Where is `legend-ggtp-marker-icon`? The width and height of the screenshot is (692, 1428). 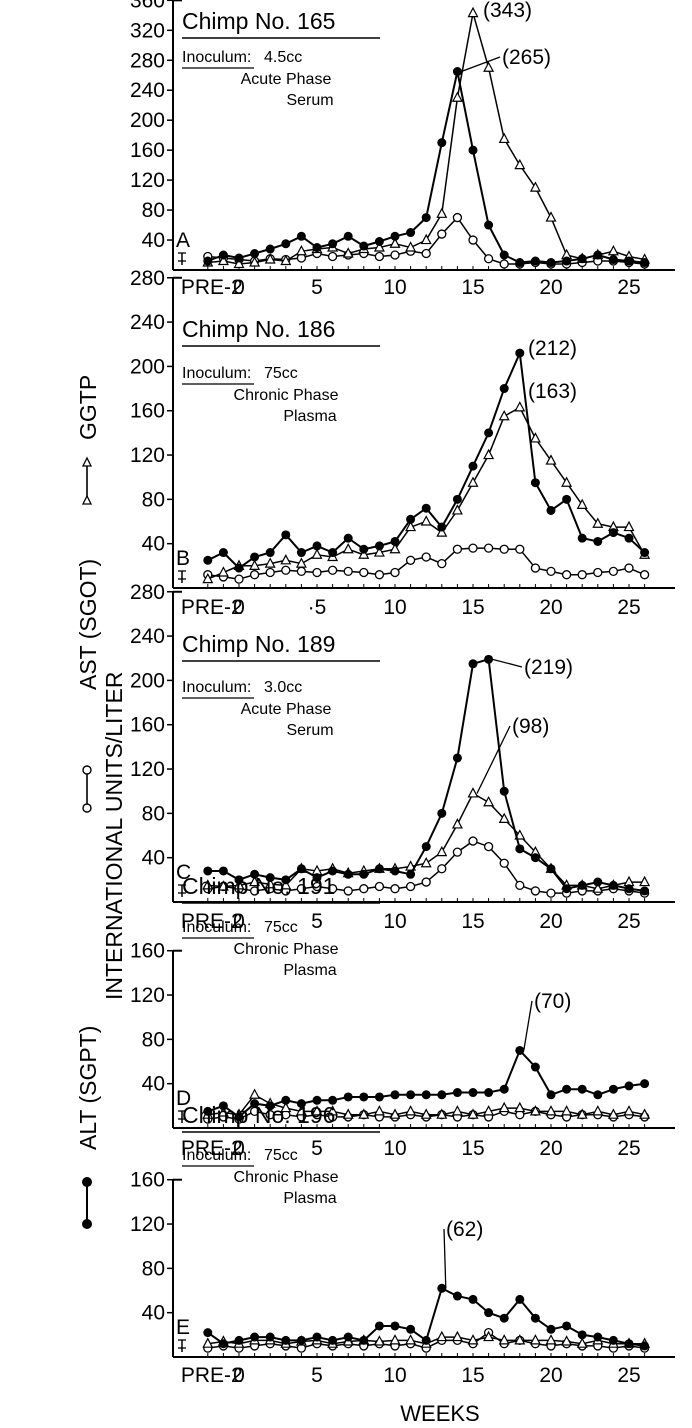
legend-ggtp-marker-icon is located at coordinates (87, 480).